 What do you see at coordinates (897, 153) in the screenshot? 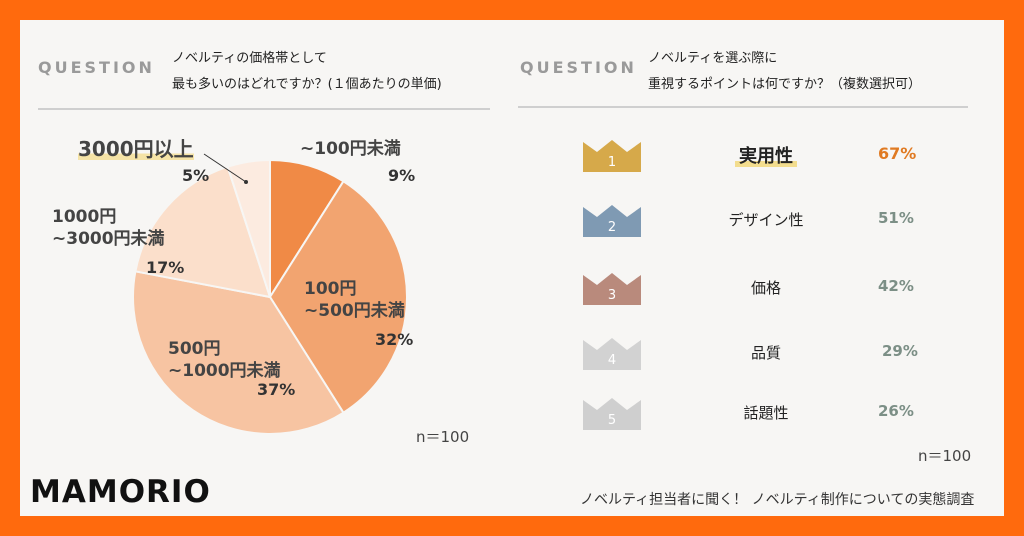
I see `ranking-item-percent: 67%` at bounding box center [897, 153].